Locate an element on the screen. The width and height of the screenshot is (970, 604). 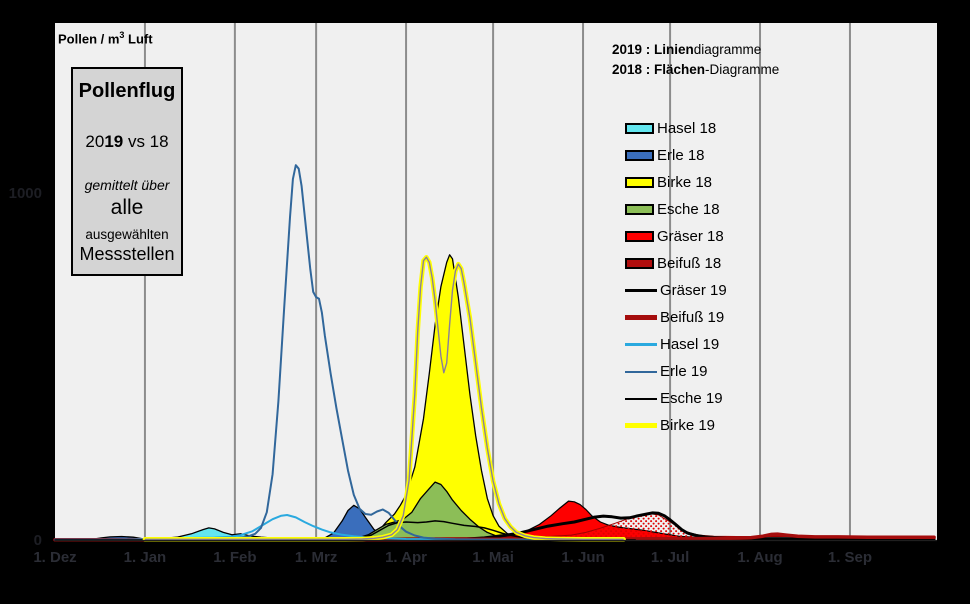
legend-label: Birke 18 is located at coordinates (685, 182).